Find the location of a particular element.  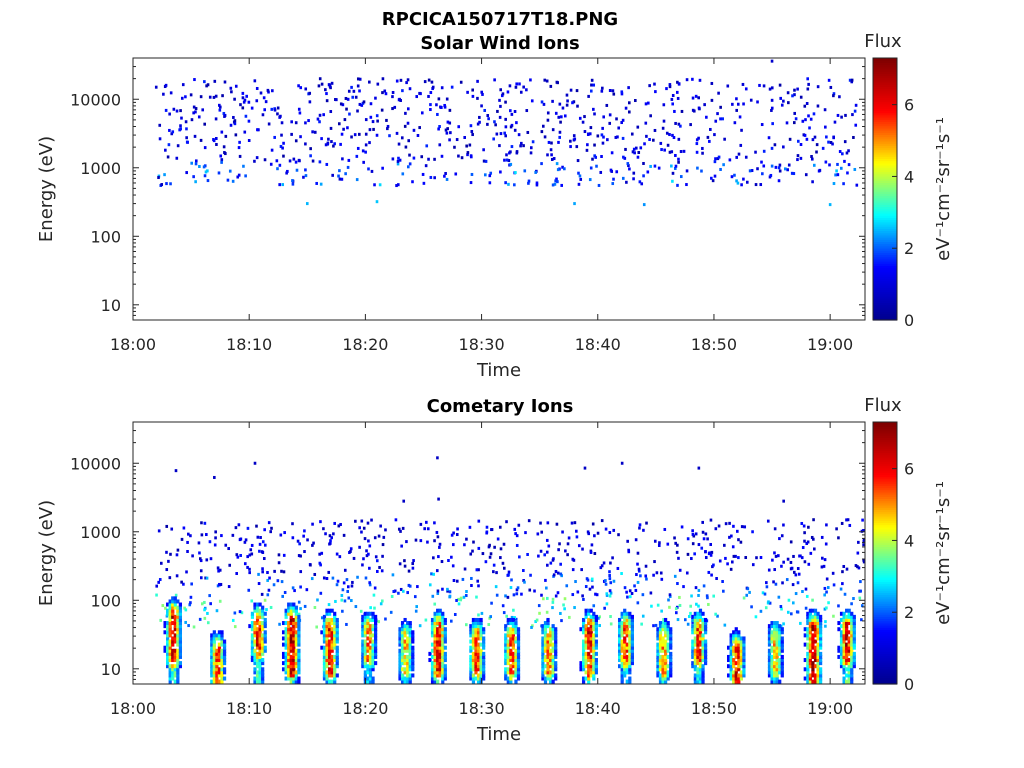

y-axis-label: Energy (eV) is located at coordinates (46, 553).